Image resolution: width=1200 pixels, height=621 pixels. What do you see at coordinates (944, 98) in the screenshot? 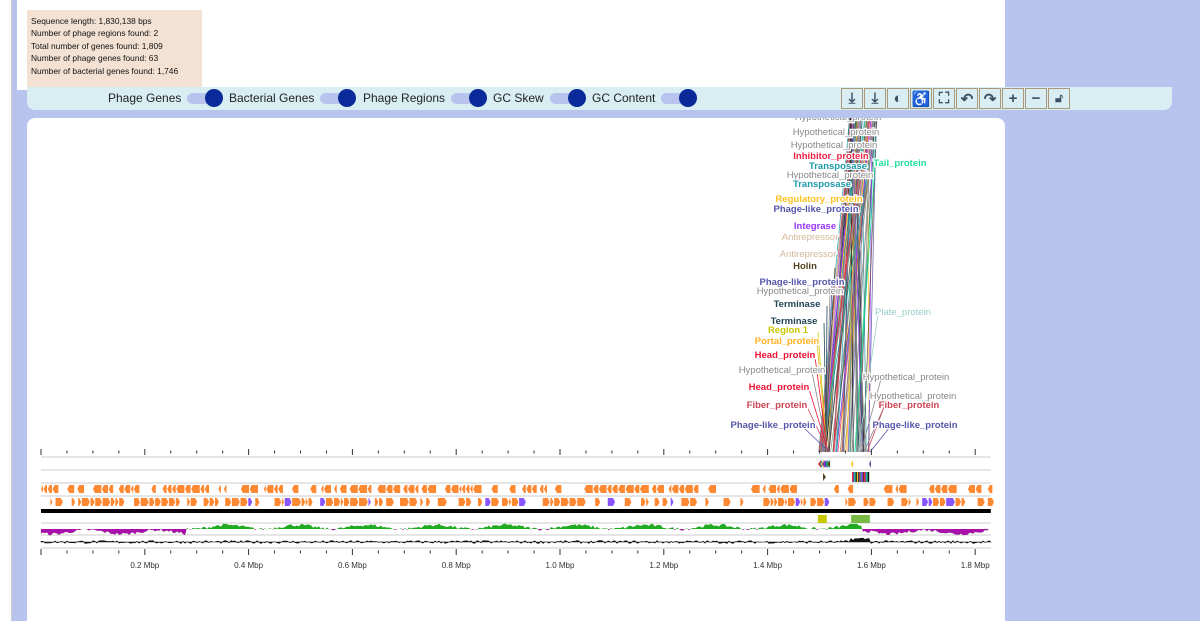
I see `fullscreen-icon: ⛶` at bounding box center [944, 98].